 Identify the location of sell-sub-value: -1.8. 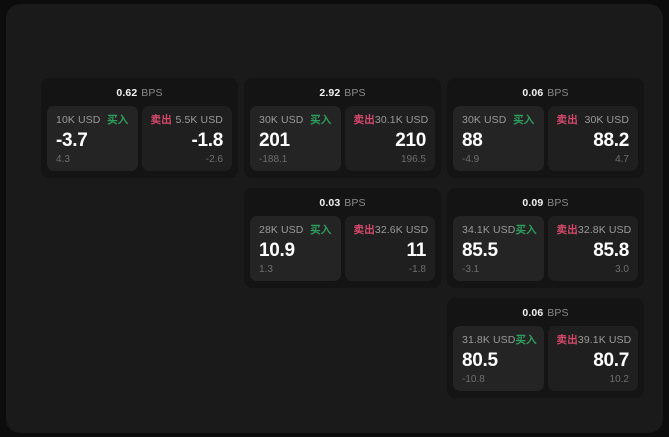
(417, 269).